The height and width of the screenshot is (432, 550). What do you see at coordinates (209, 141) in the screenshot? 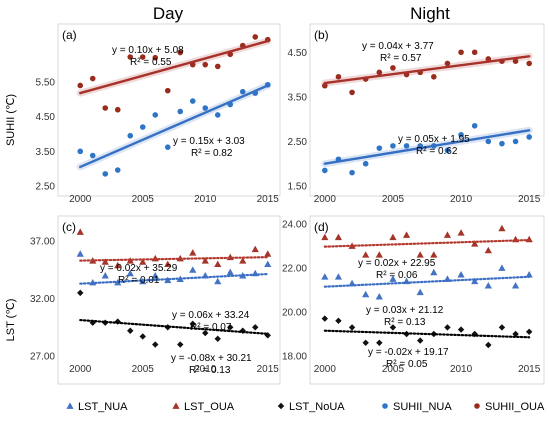
I see `panel-a-regression-equation: y = 0.15x + 3.03` at bounding box center [209, 141].